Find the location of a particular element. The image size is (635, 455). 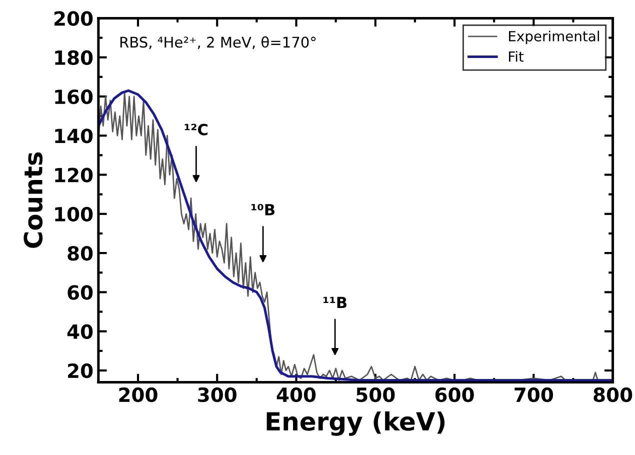

x-tick-label: 600 is located at coordinates (454, 394).